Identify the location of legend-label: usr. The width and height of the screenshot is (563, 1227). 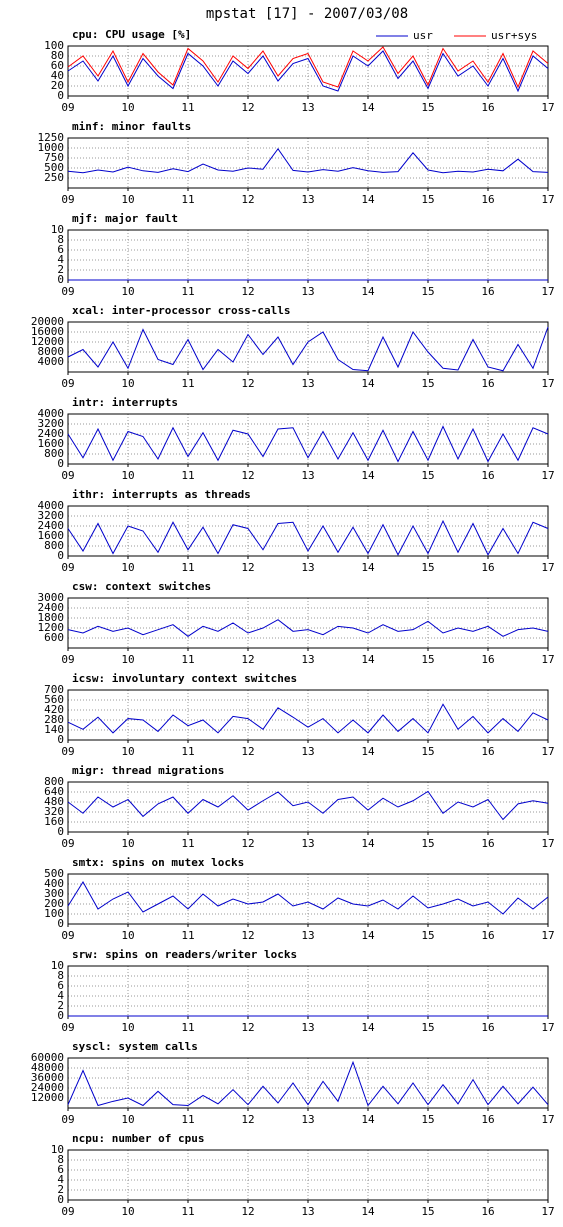
(423, 35).